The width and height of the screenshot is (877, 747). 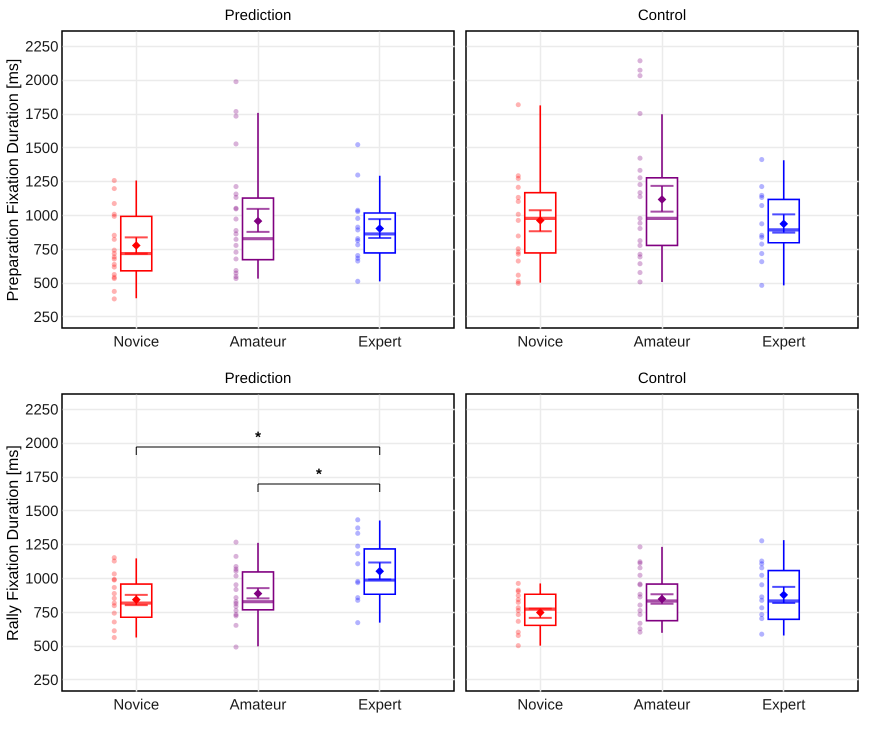 What do you see at coordinates (13, 543) in the screenshot?
I see `y-axis-title: Rally Fixation Duration [ms]` at bounding box center [13, 543].